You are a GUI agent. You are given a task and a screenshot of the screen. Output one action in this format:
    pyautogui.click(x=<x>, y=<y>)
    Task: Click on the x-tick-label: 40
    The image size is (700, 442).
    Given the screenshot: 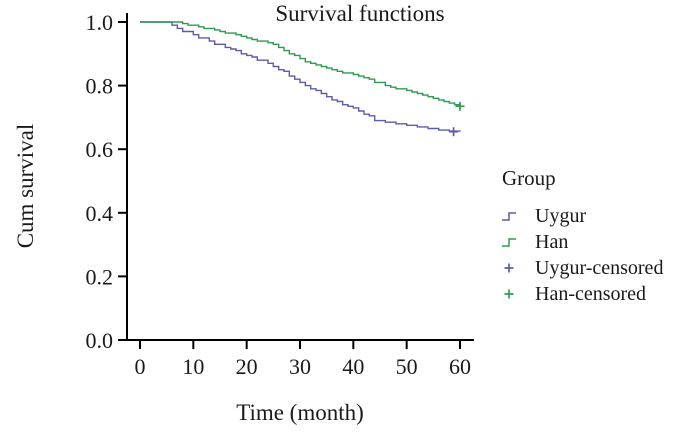 What is the action you would take?
    pyautogui.click(x=353, y=366)
    